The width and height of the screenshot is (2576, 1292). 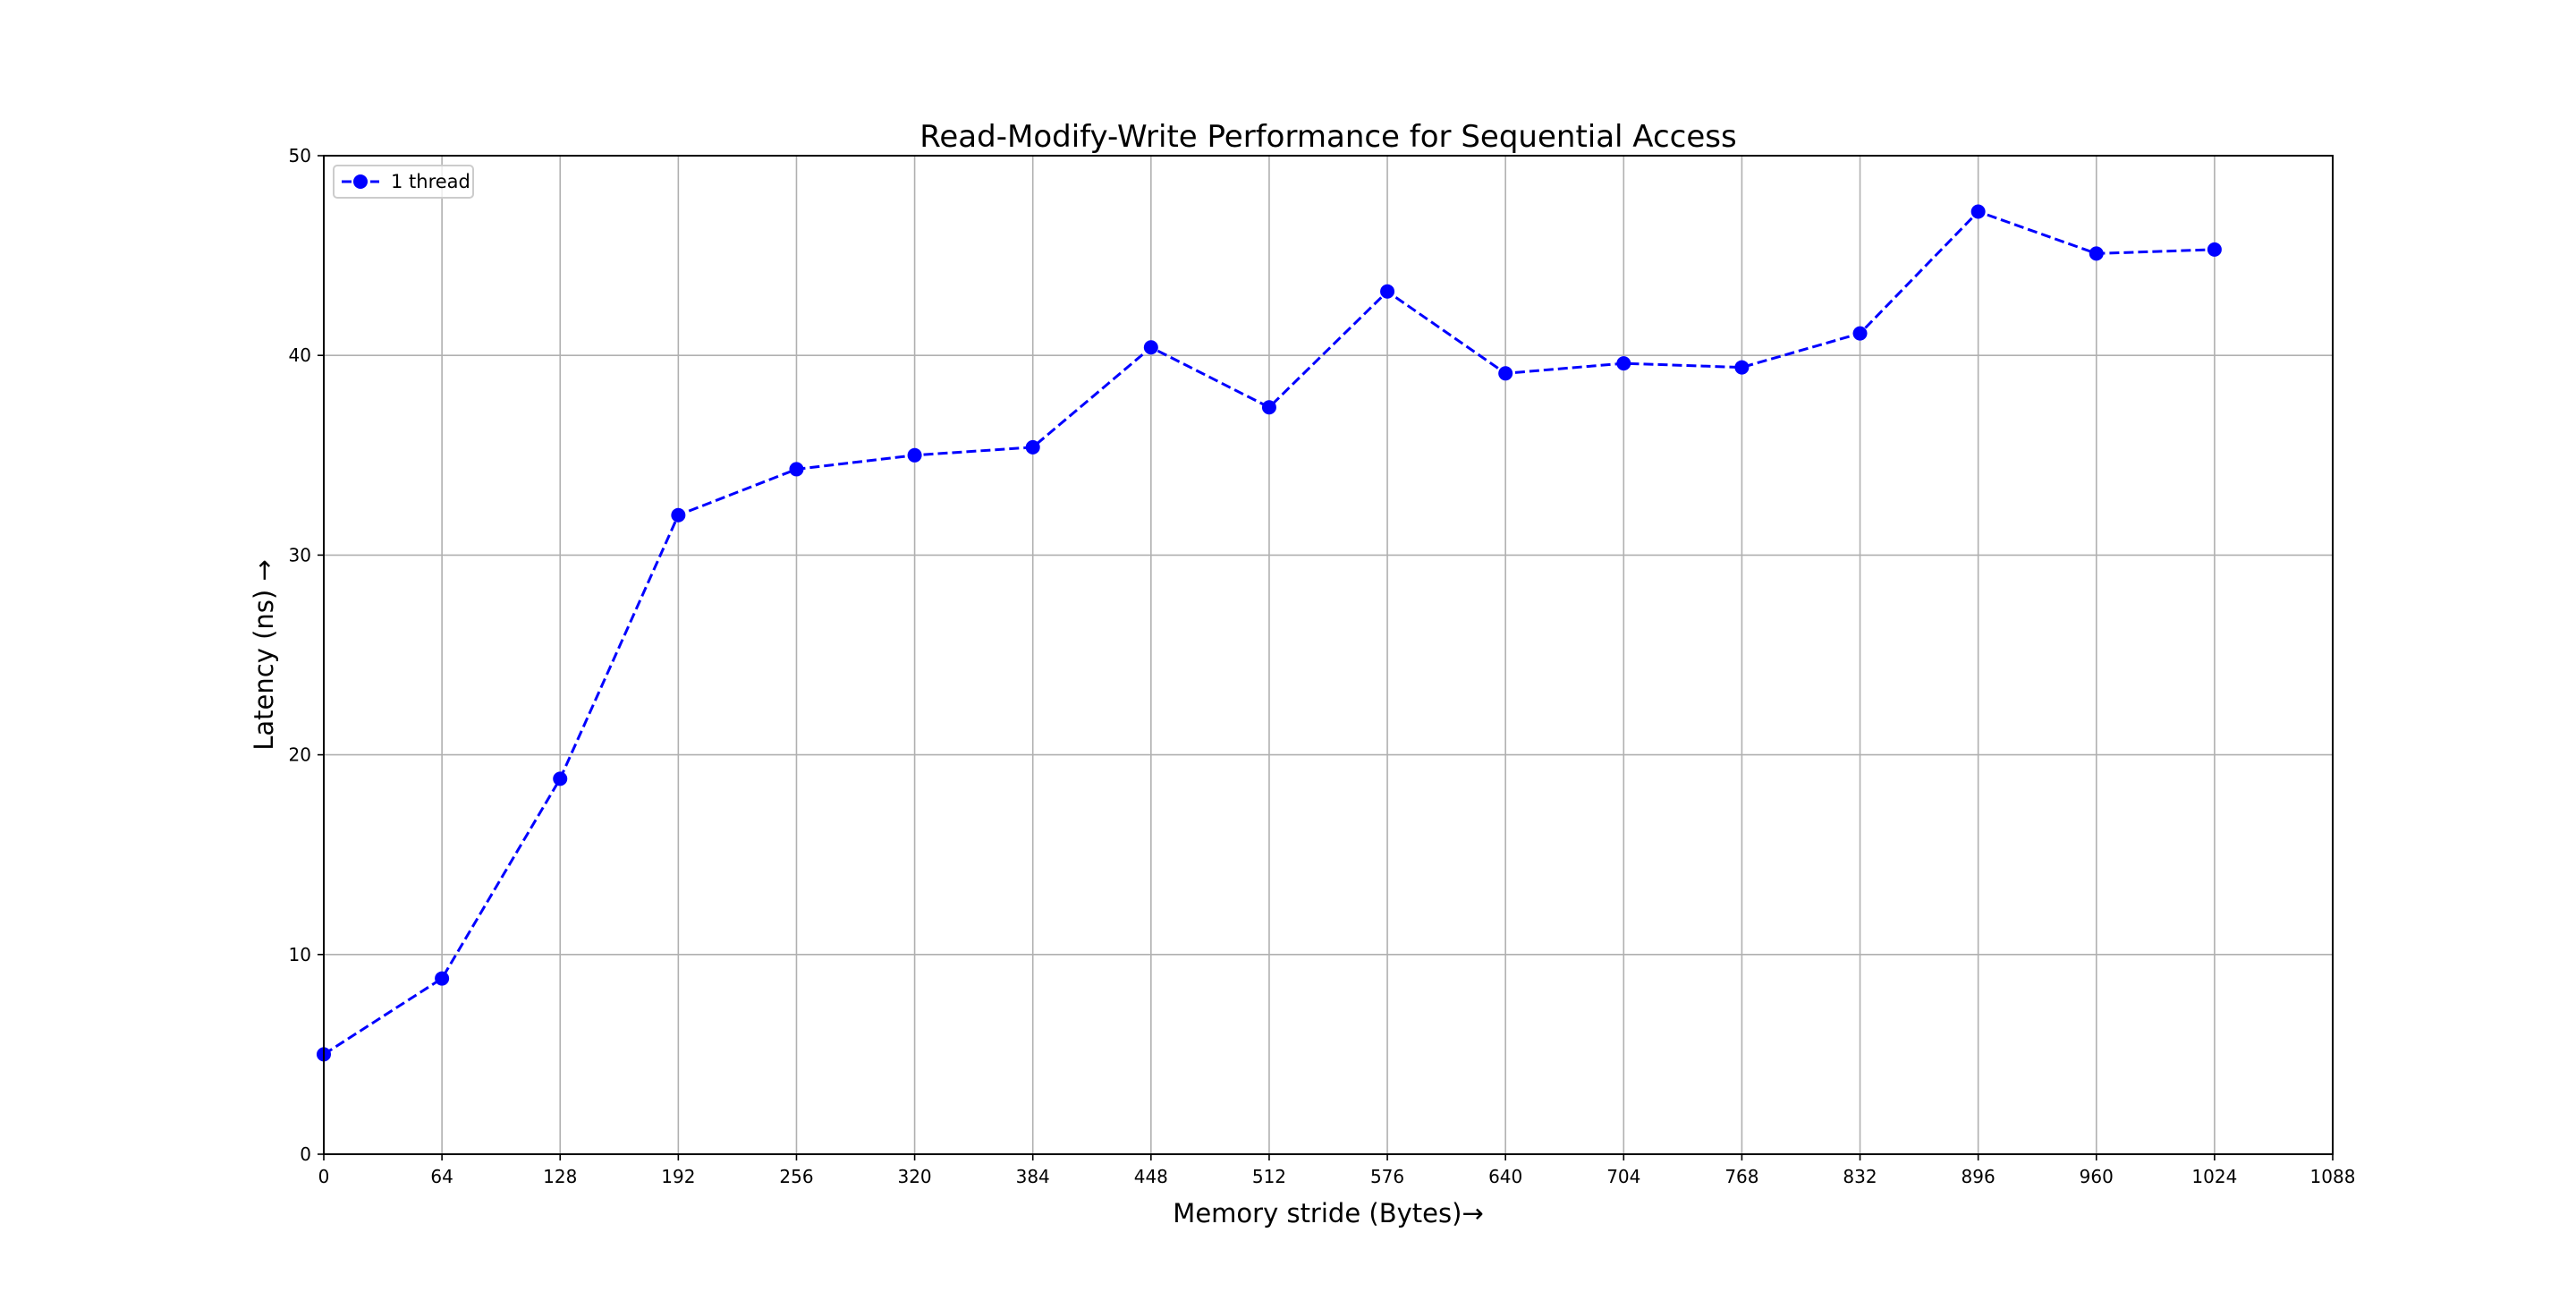 What do you see at coordinates (1623, 1176) in the screenshot?
I see `x-tick-label: 704` at bounding box center [1623, 1176].